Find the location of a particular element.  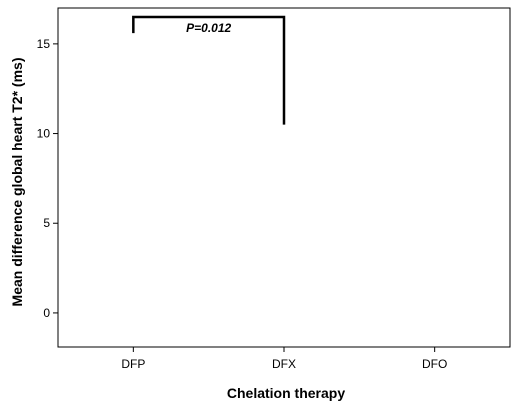

x-tick-label-dfp: DFP is located at coordinates (133, 364).